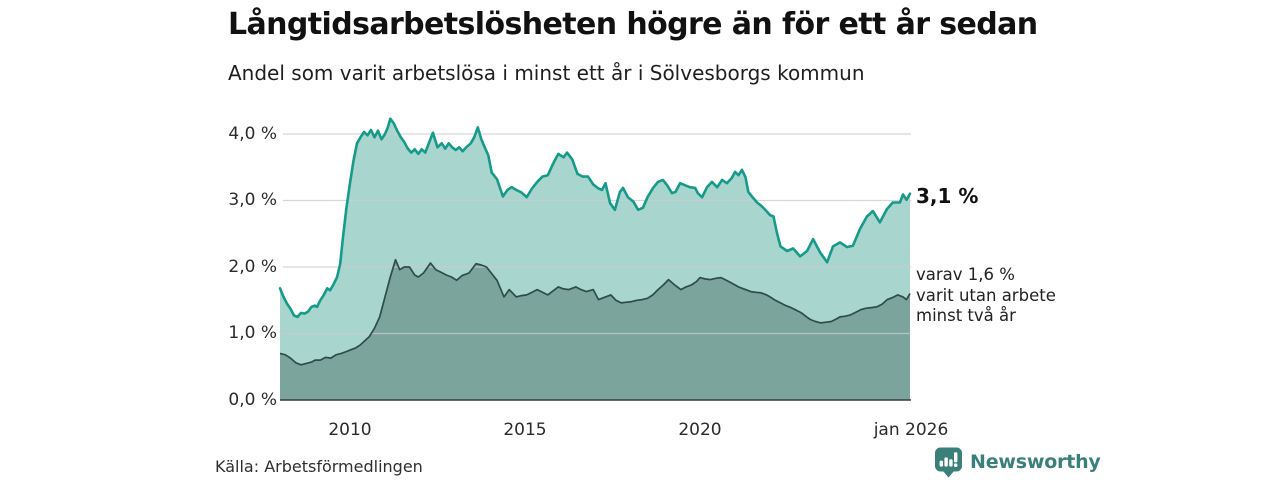  I want to click on brand-name: Newsworthy, so click(1035, 462).